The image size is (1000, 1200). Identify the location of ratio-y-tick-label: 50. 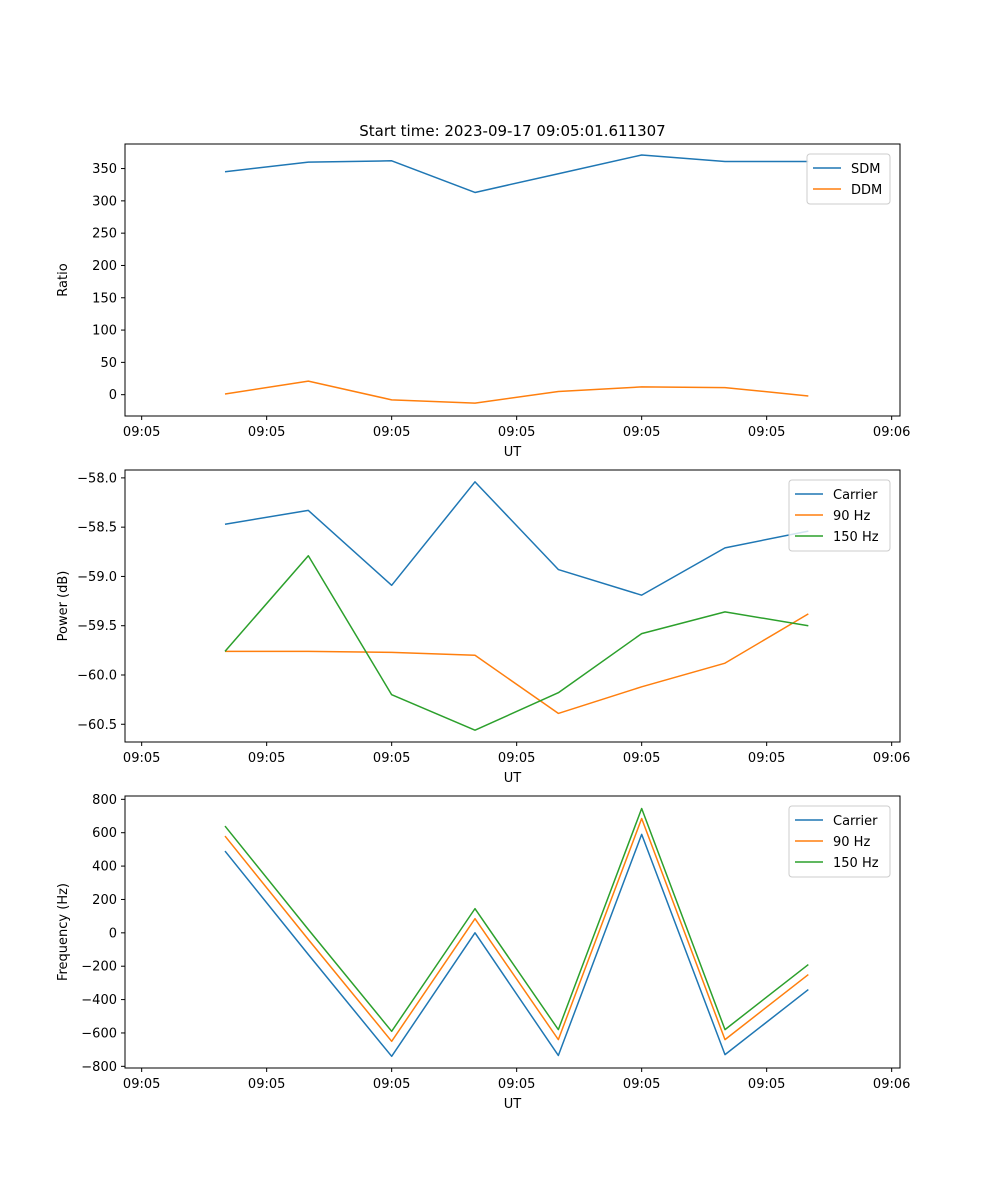
(108, 363).